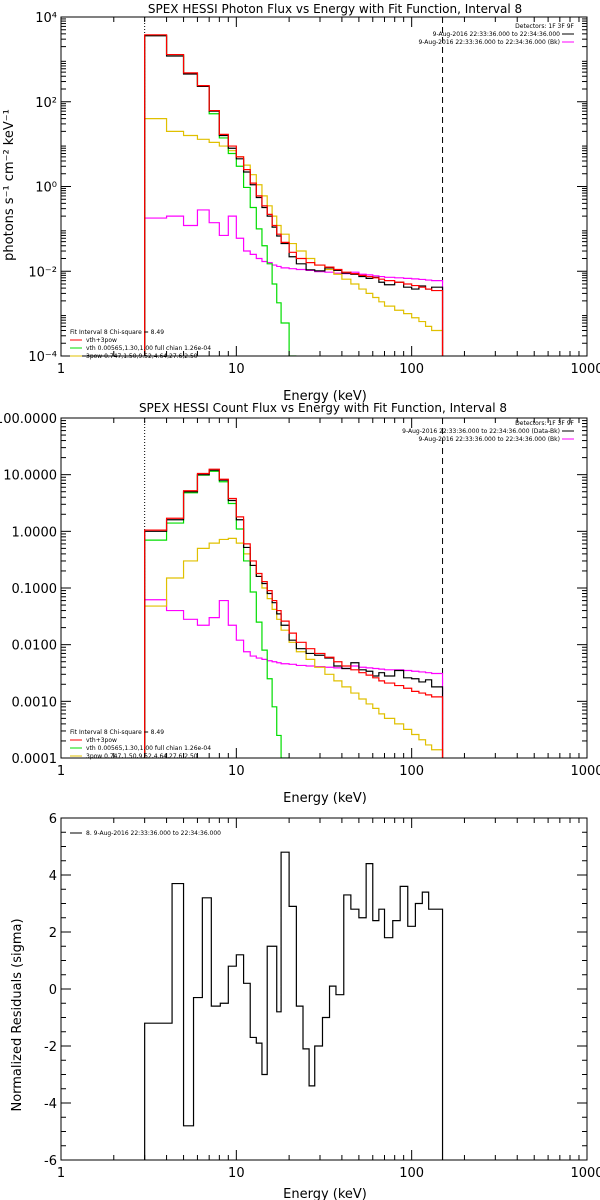 This screenshot has height=1200, width=600. Describe the element at coordinates (9, 185) in the screenshot. I see `photon-panel-ylabel: photons s⁻¹ cm⁻² keV⁻¹` at that location.